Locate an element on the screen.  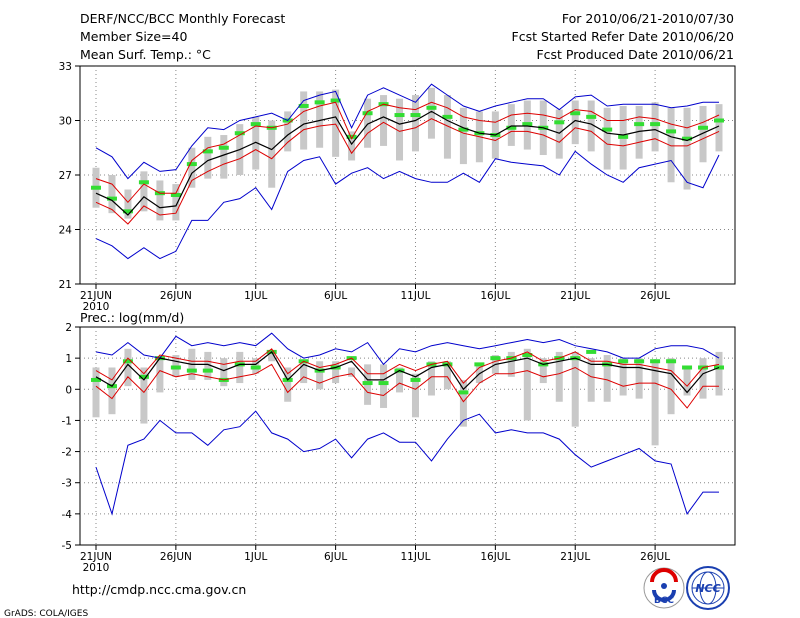
ensemble-mean-line is located at coordinates (407, 163).